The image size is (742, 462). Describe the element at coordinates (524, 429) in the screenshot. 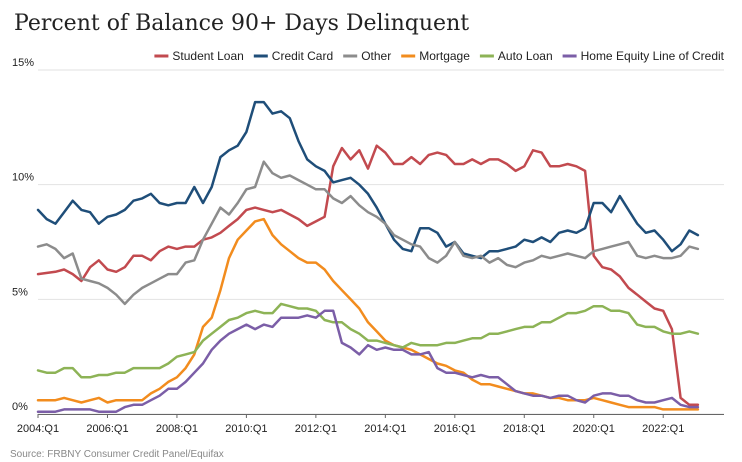

I see `x-tick-label: 2018:Q1` at that location.